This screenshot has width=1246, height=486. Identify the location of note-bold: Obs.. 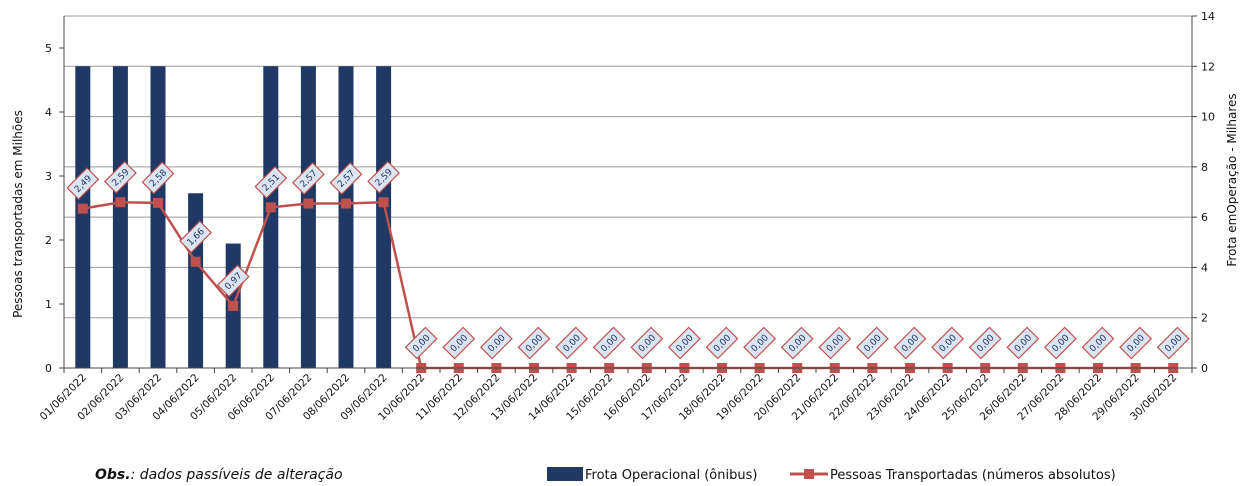
(113, 475).